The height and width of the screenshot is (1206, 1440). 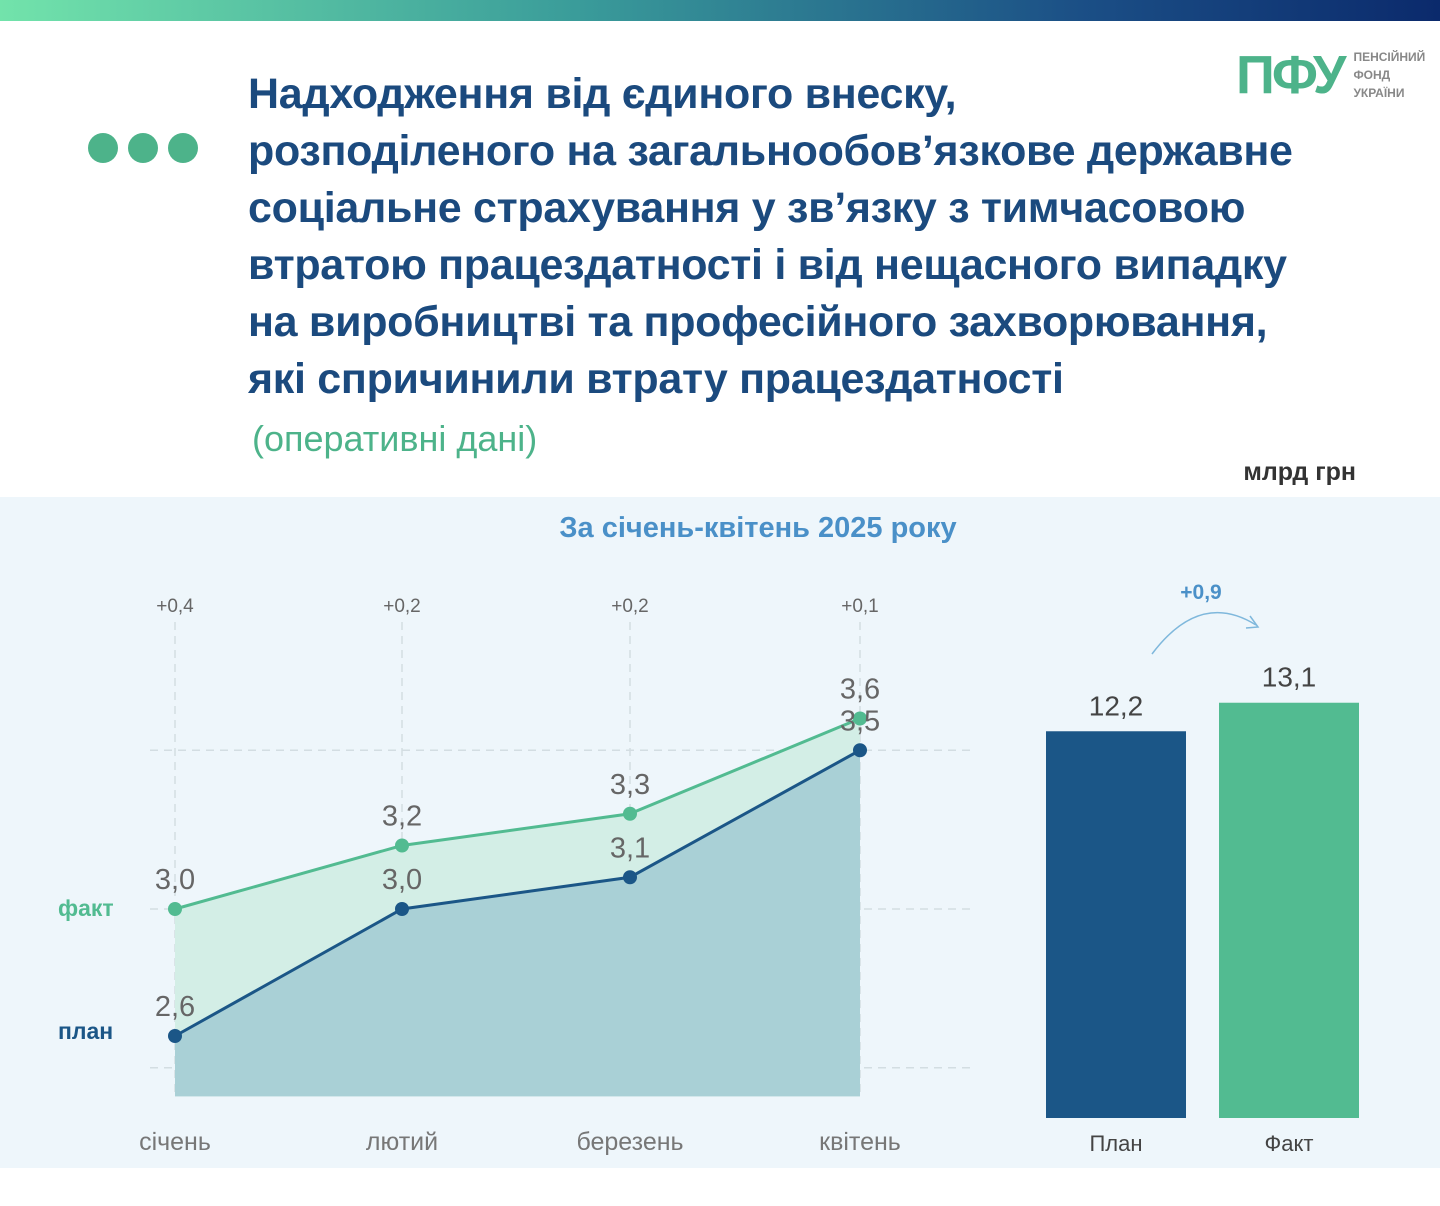 I want to click on fact-value-label: 3,3, so click(x=630, y=785).